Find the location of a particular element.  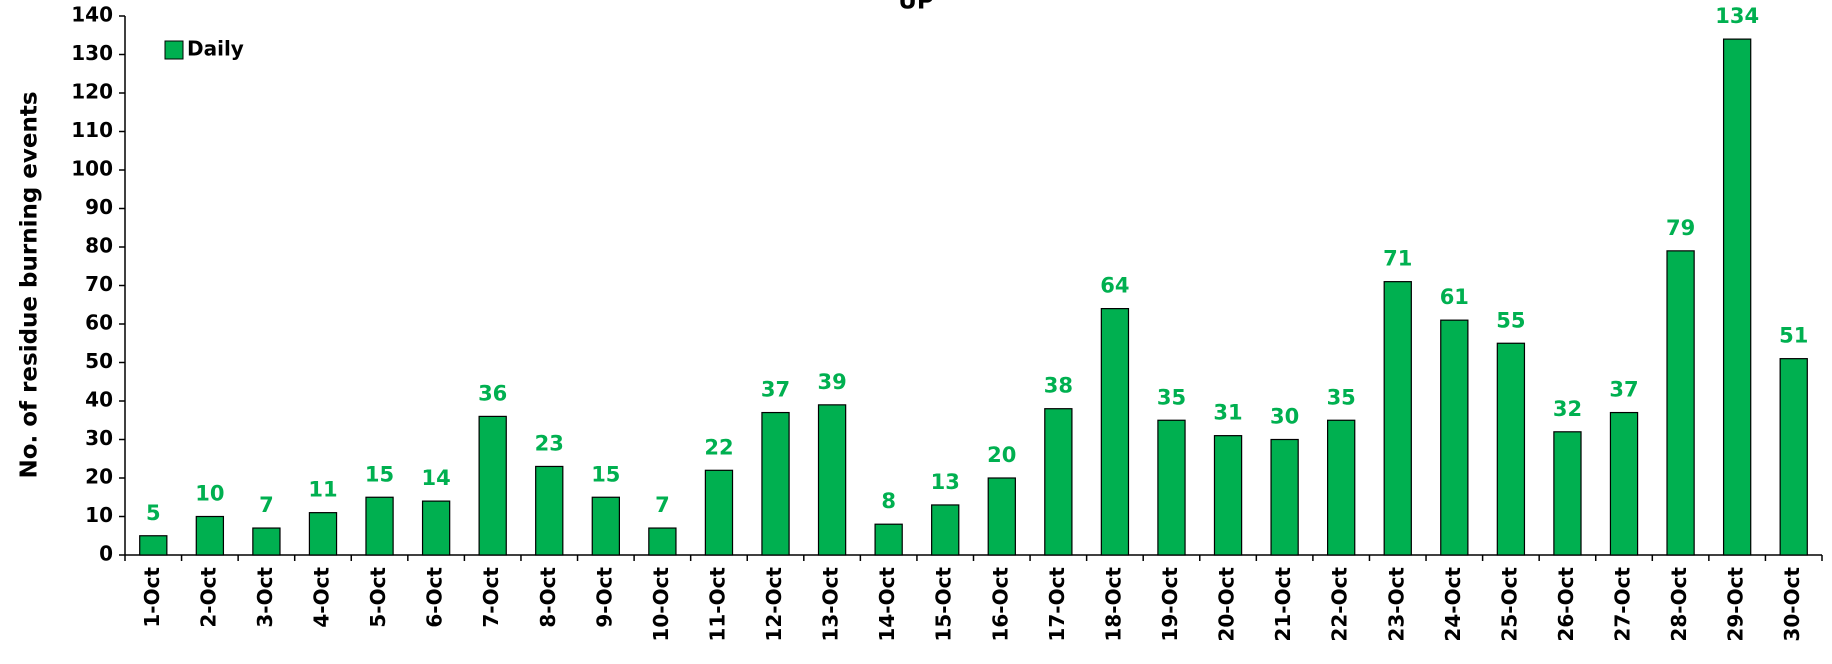

x-tick-label: 23-Oct is located at coordinates (1396, 604).